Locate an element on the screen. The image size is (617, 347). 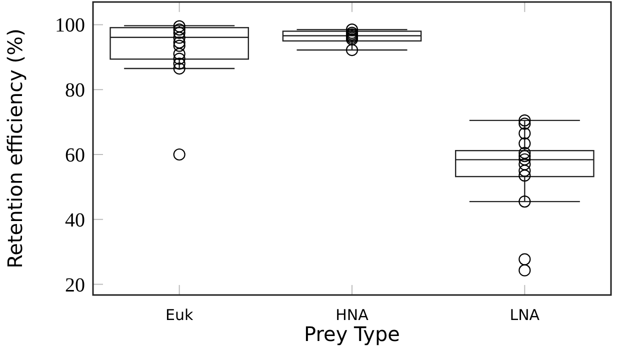
x-tick-label: Euk is located at coordinates (179, 315).